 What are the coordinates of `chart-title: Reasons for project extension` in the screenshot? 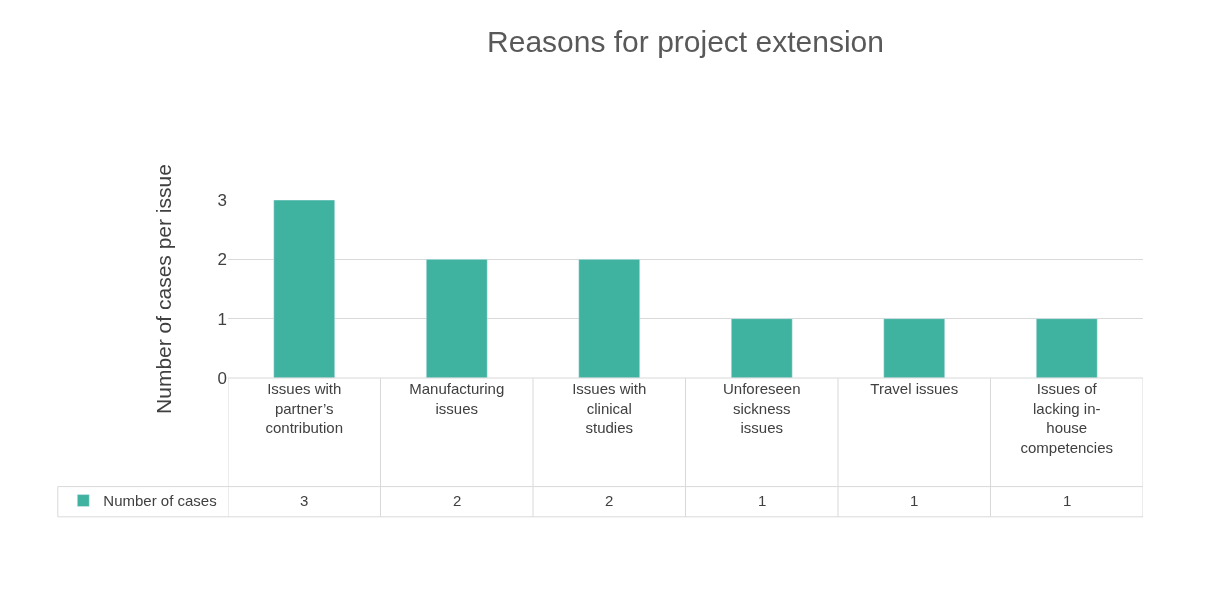 It's located at (685, 41).